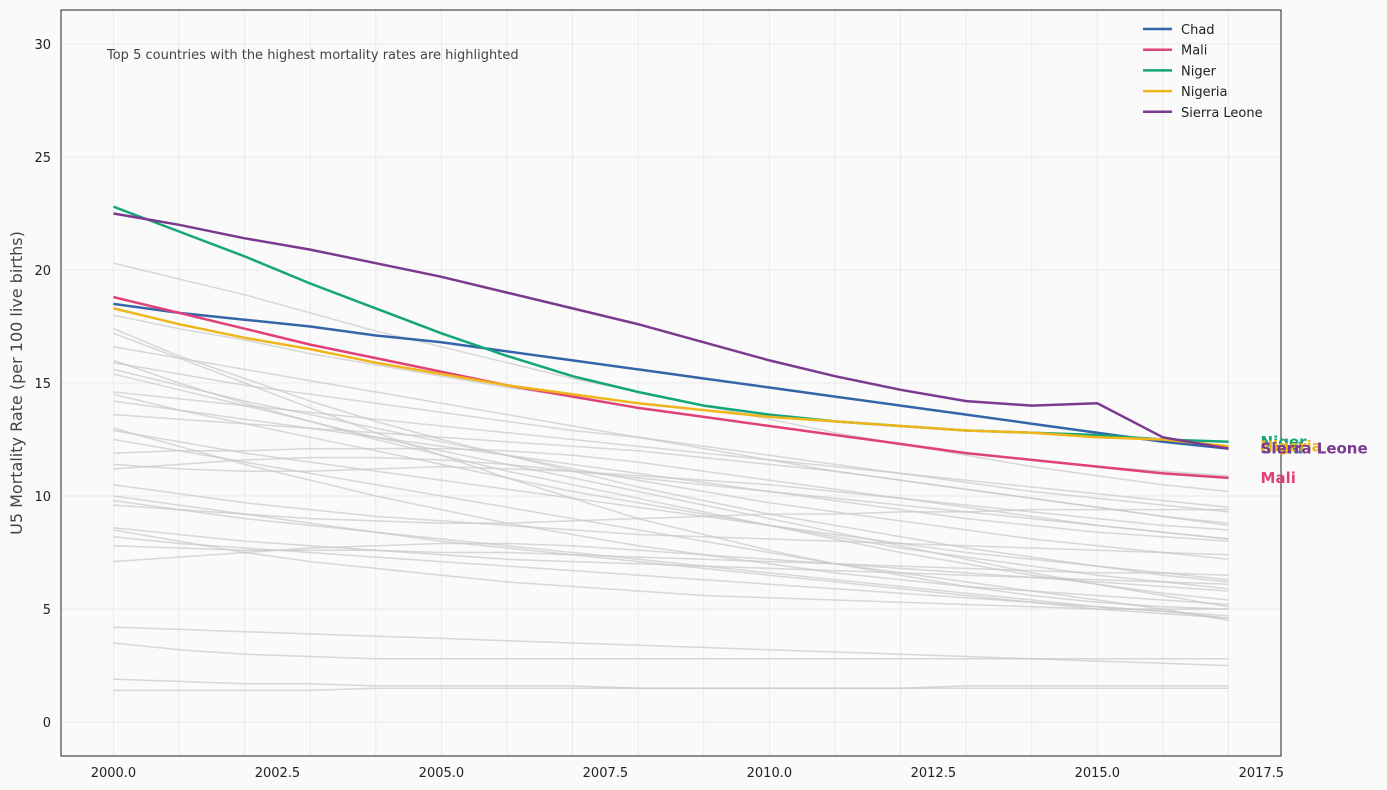 This screenshot has height=790, width=1387. I want to click on end-label: Chad, so click(1282, 449).